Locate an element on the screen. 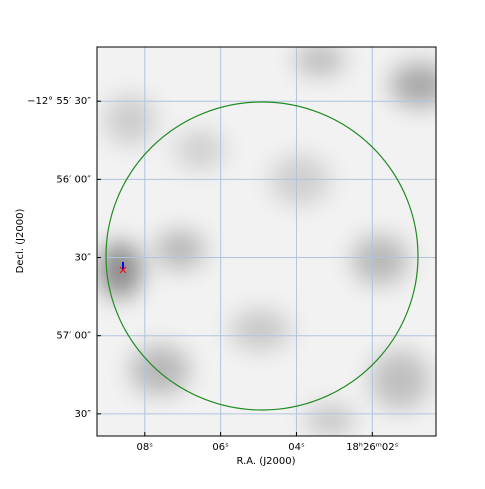  source-marker is located at coordinates (123, 268).